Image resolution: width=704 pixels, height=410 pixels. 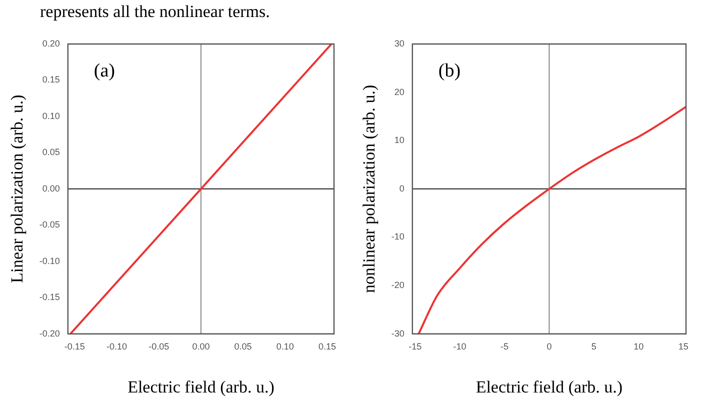 I want to click on x-tick-label: 0.00, so click(x=201, y=347).